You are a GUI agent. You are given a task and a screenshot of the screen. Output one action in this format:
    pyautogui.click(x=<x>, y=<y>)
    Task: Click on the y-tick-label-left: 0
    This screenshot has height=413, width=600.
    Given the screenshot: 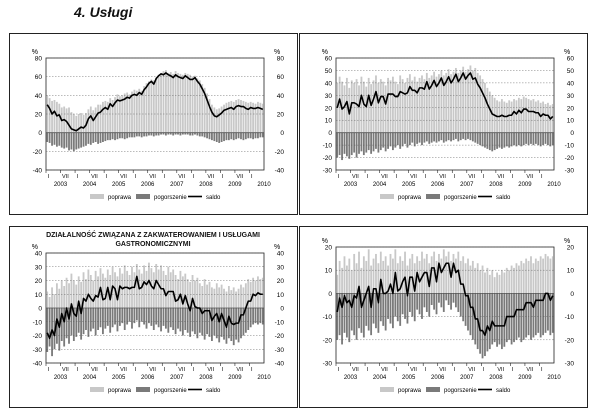 What is the action you would take?
    pyautogui.click(x=330, y=133)
    